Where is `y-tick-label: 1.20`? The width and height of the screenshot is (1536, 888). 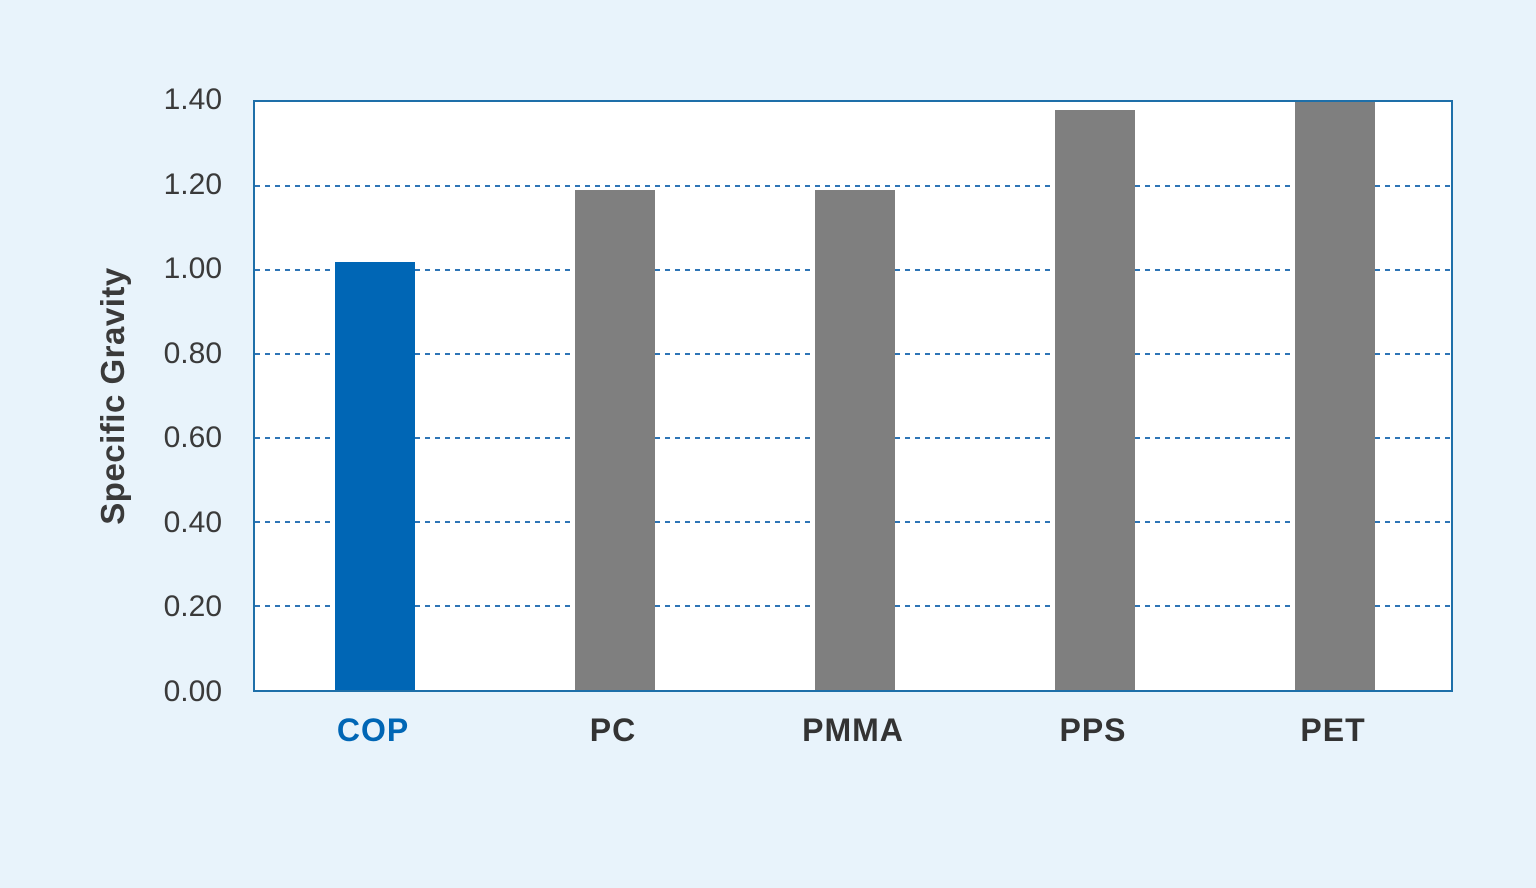 y-tick-label: 1.20 is located at coordinates (192, 184).